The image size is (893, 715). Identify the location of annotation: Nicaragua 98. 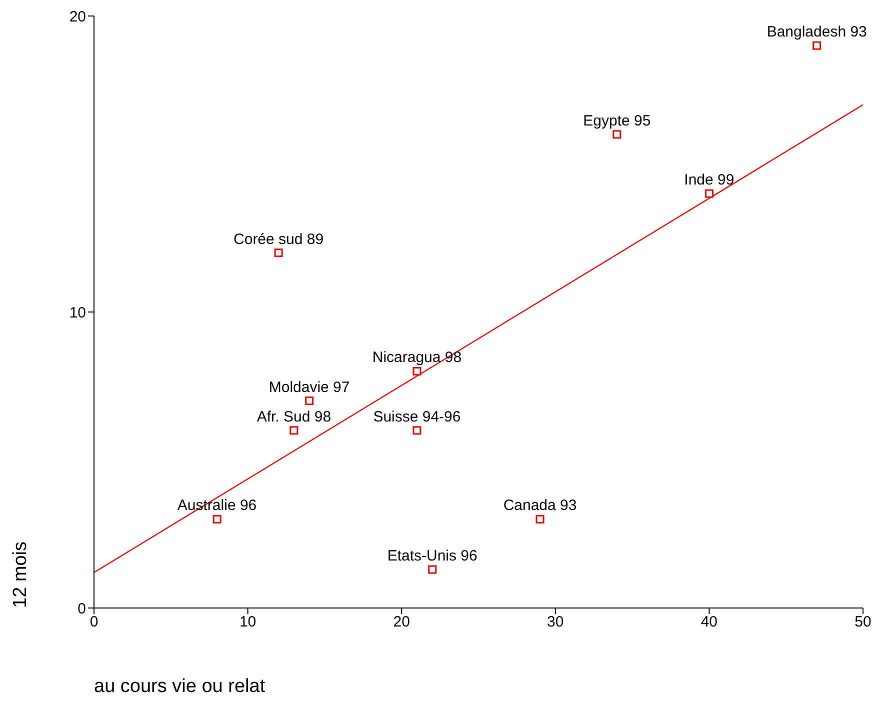
(417, 357).